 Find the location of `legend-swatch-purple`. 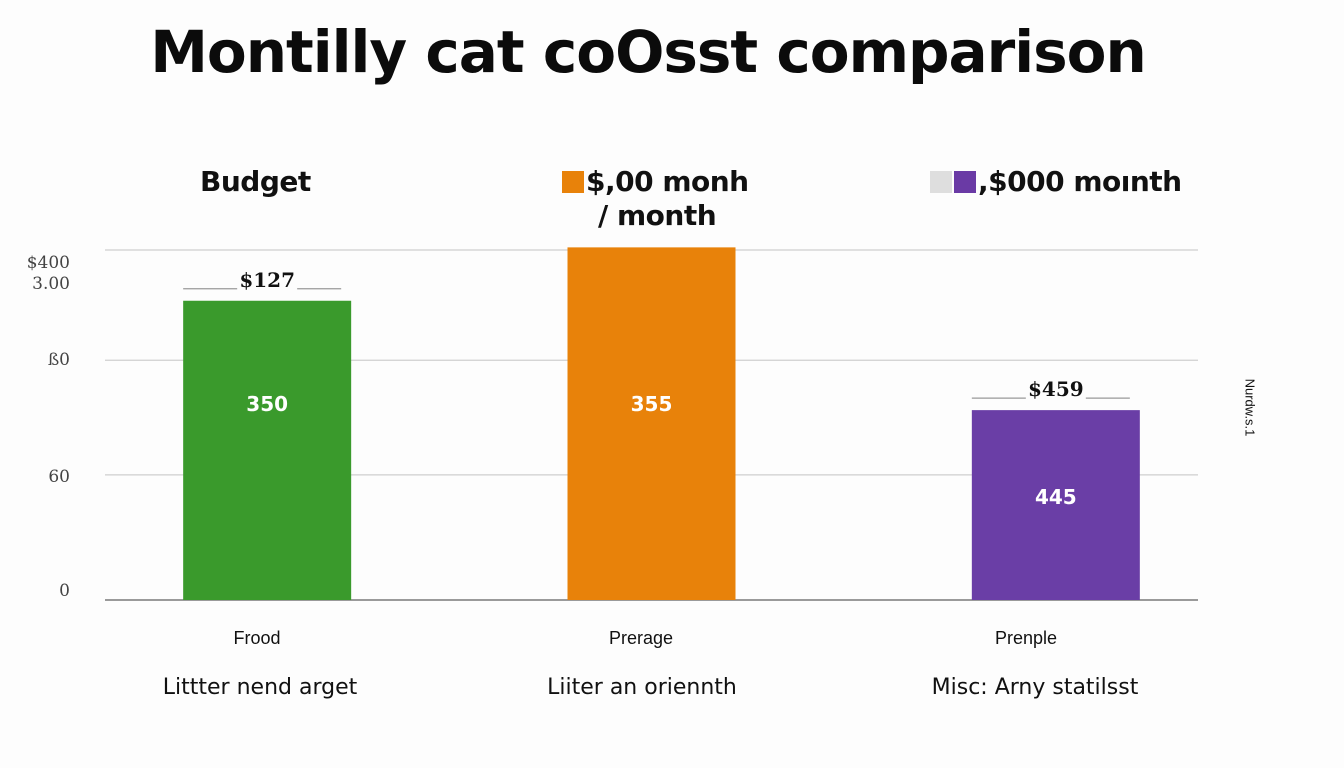

legend-swatch-purple is located at coordinates (965, 182).